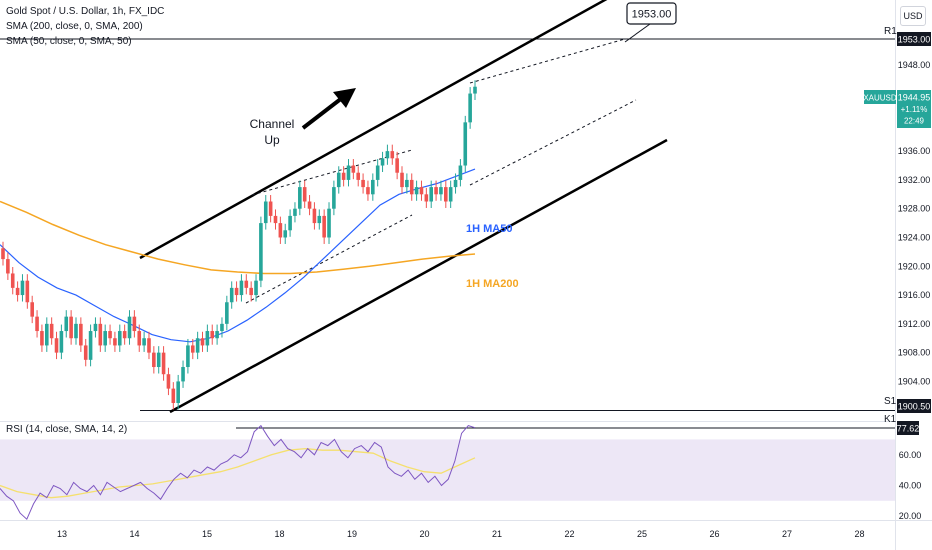 Image resolution: width=932 pixels, height=550 pixels. Describe the element at coordinates (67, 429) in the screenshot. I see `rsi-legend: RSI (14, close, SMA, 14, 2)` at that location.